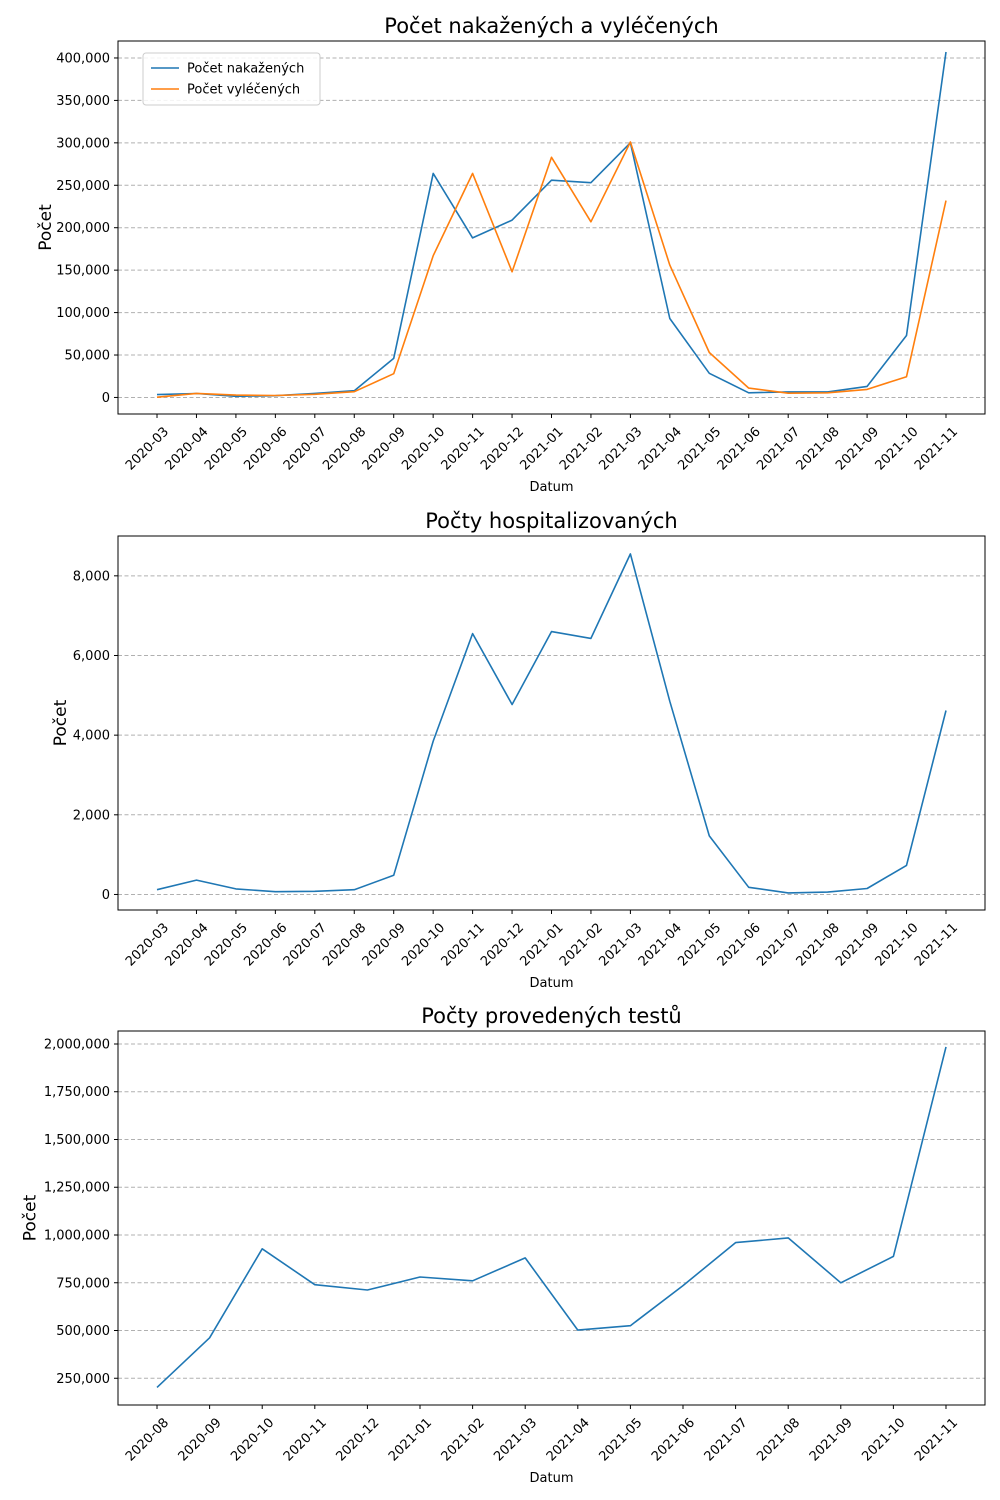 The image size is (1000, 1500). I want to click on x-tick-label: 2021-08, so click(778, 1439).